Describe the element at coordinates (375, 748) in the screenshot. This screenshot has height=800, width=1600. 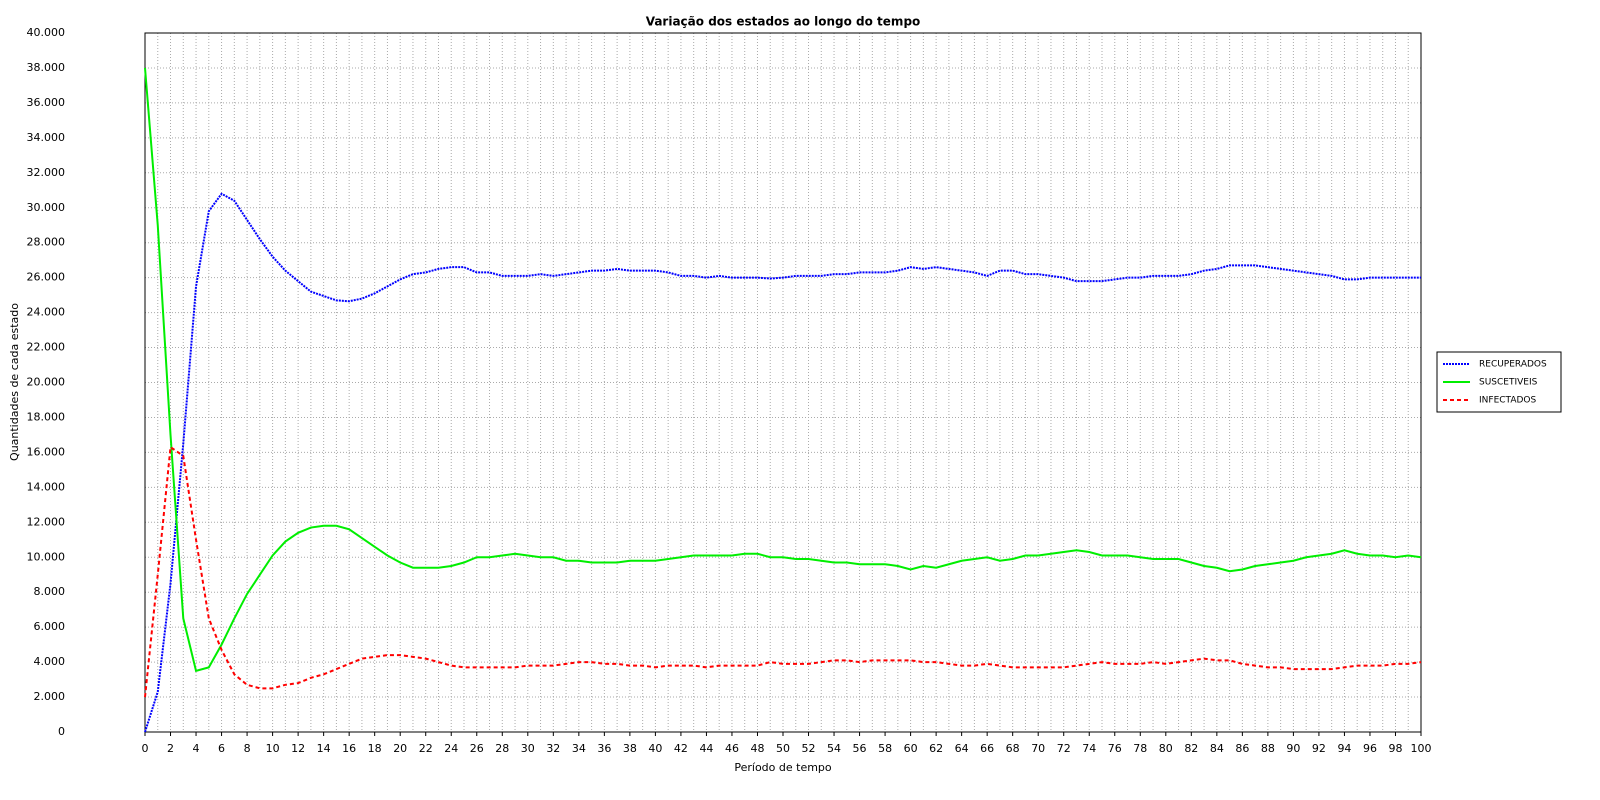
I see `x-tick-label: 18` at that location.